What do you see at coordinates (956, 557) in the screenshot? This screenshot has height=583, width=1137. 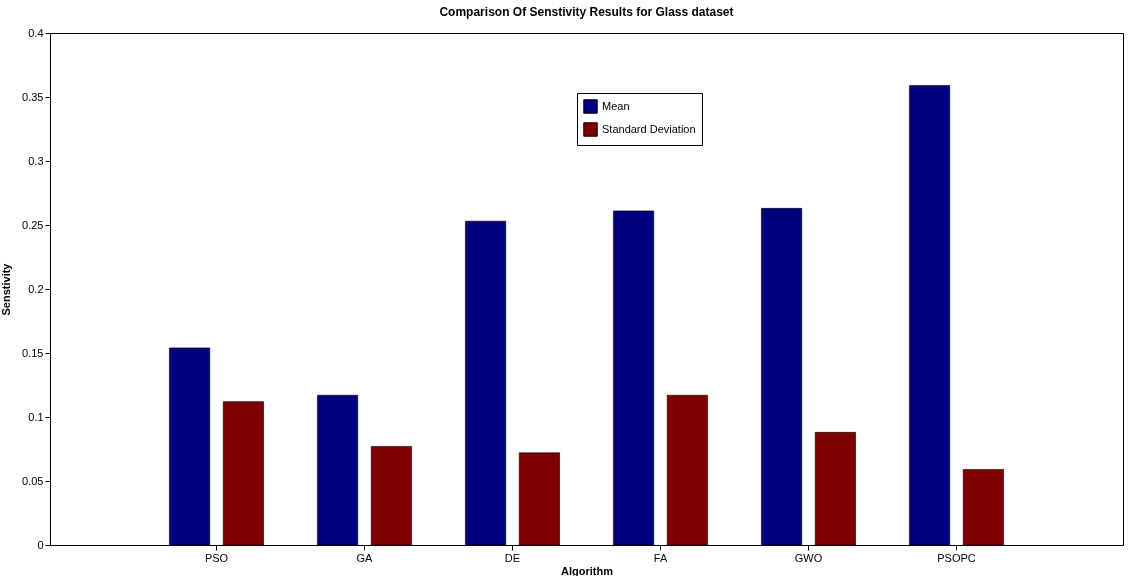 I see `x-tick-label: PSOPC` at bounding box center [956, 557].